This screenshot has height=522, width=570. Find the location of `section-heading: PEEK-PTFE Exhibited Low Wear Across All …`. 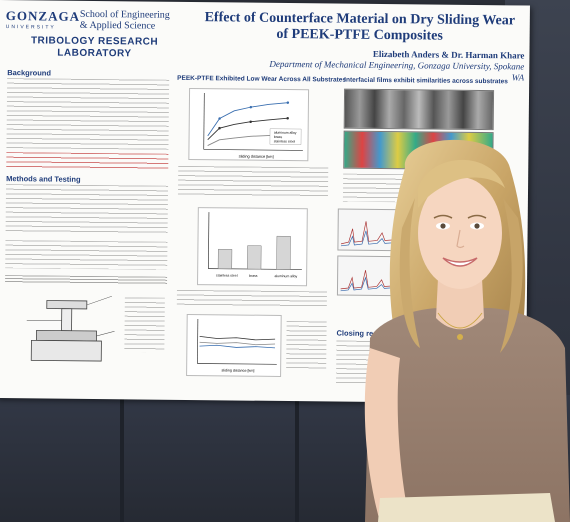

section-heading: PEEK-PTFE Exhibited Low Wear Across All … is located at coordinates (262, 79).